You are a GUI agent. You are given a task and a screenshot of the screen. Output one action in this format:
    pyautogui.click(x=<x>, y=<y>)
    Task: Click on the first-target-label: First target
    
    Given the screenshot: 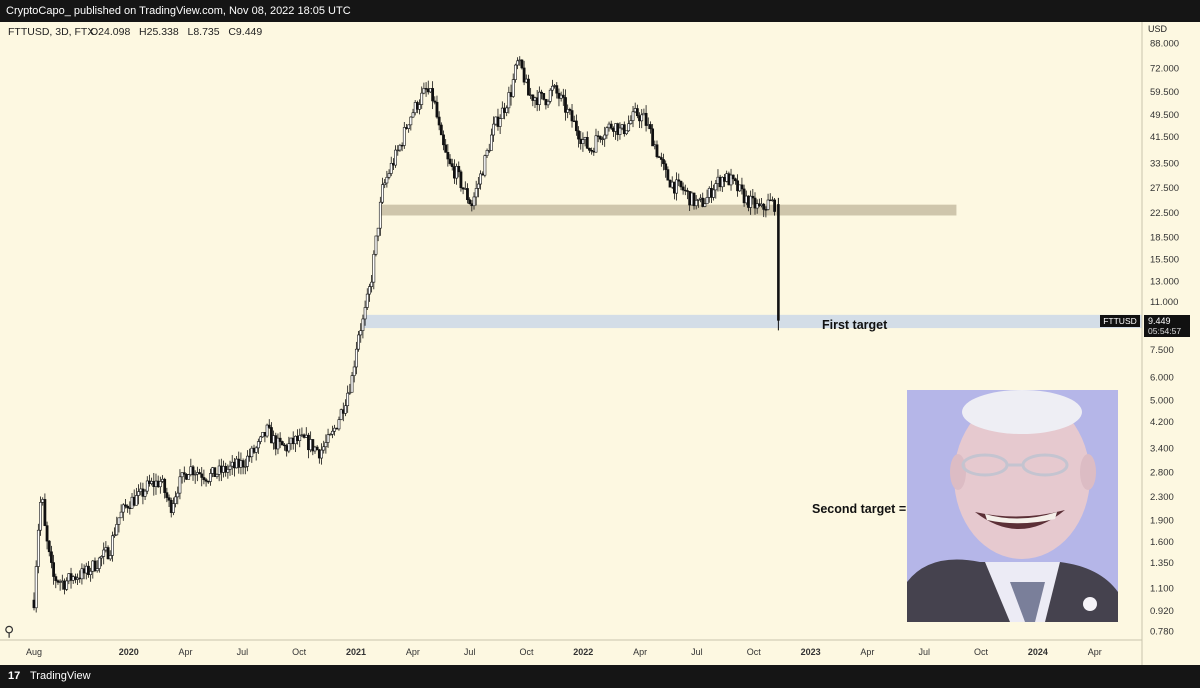 What is the action you would take?
    pyautogui.click(x=855, y=325)
    